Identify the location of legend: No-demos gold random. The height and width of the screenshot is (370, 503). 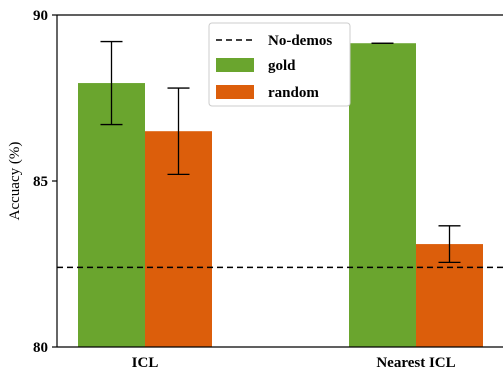
(279, 64).